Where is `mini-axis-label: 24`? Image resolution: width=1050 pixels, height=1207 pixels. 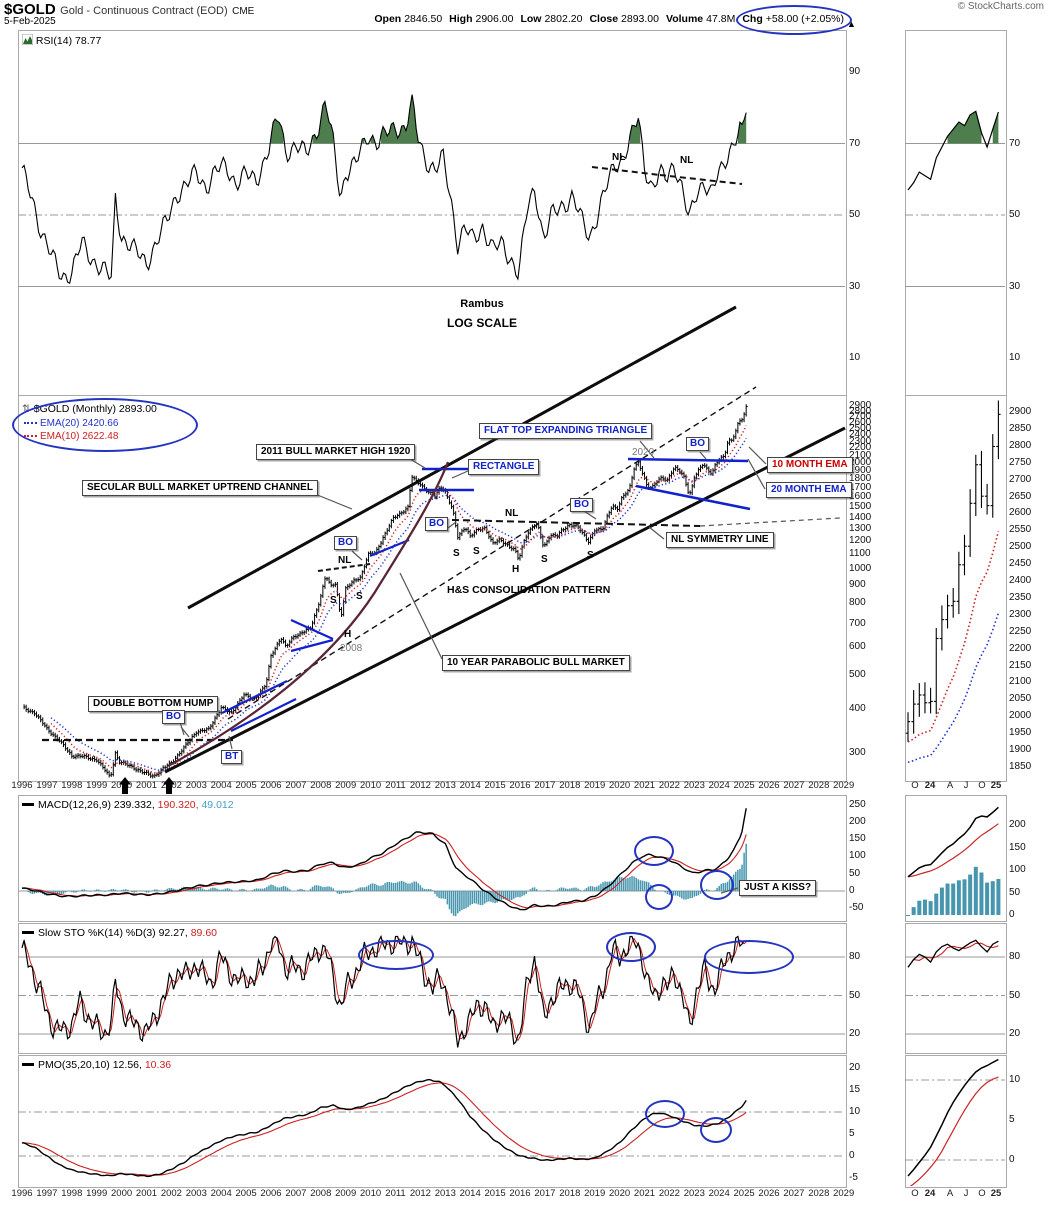
mini-axis-label: 24 is located at coordinates (930, 785).